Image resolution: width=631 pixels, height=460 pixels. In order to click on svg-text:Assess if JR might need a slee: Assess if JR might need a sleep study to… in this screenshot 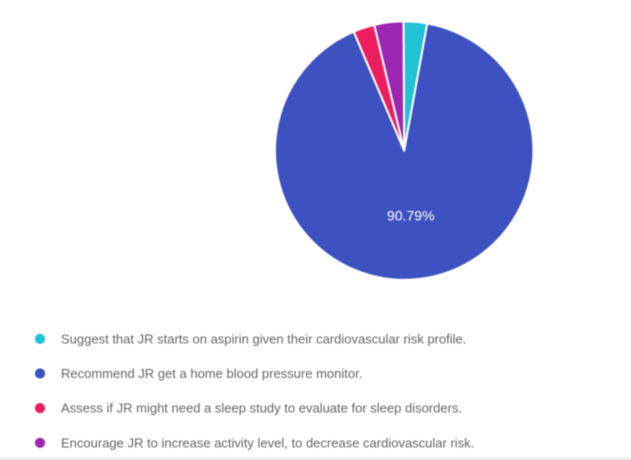, I will do `click(261, 408)`.